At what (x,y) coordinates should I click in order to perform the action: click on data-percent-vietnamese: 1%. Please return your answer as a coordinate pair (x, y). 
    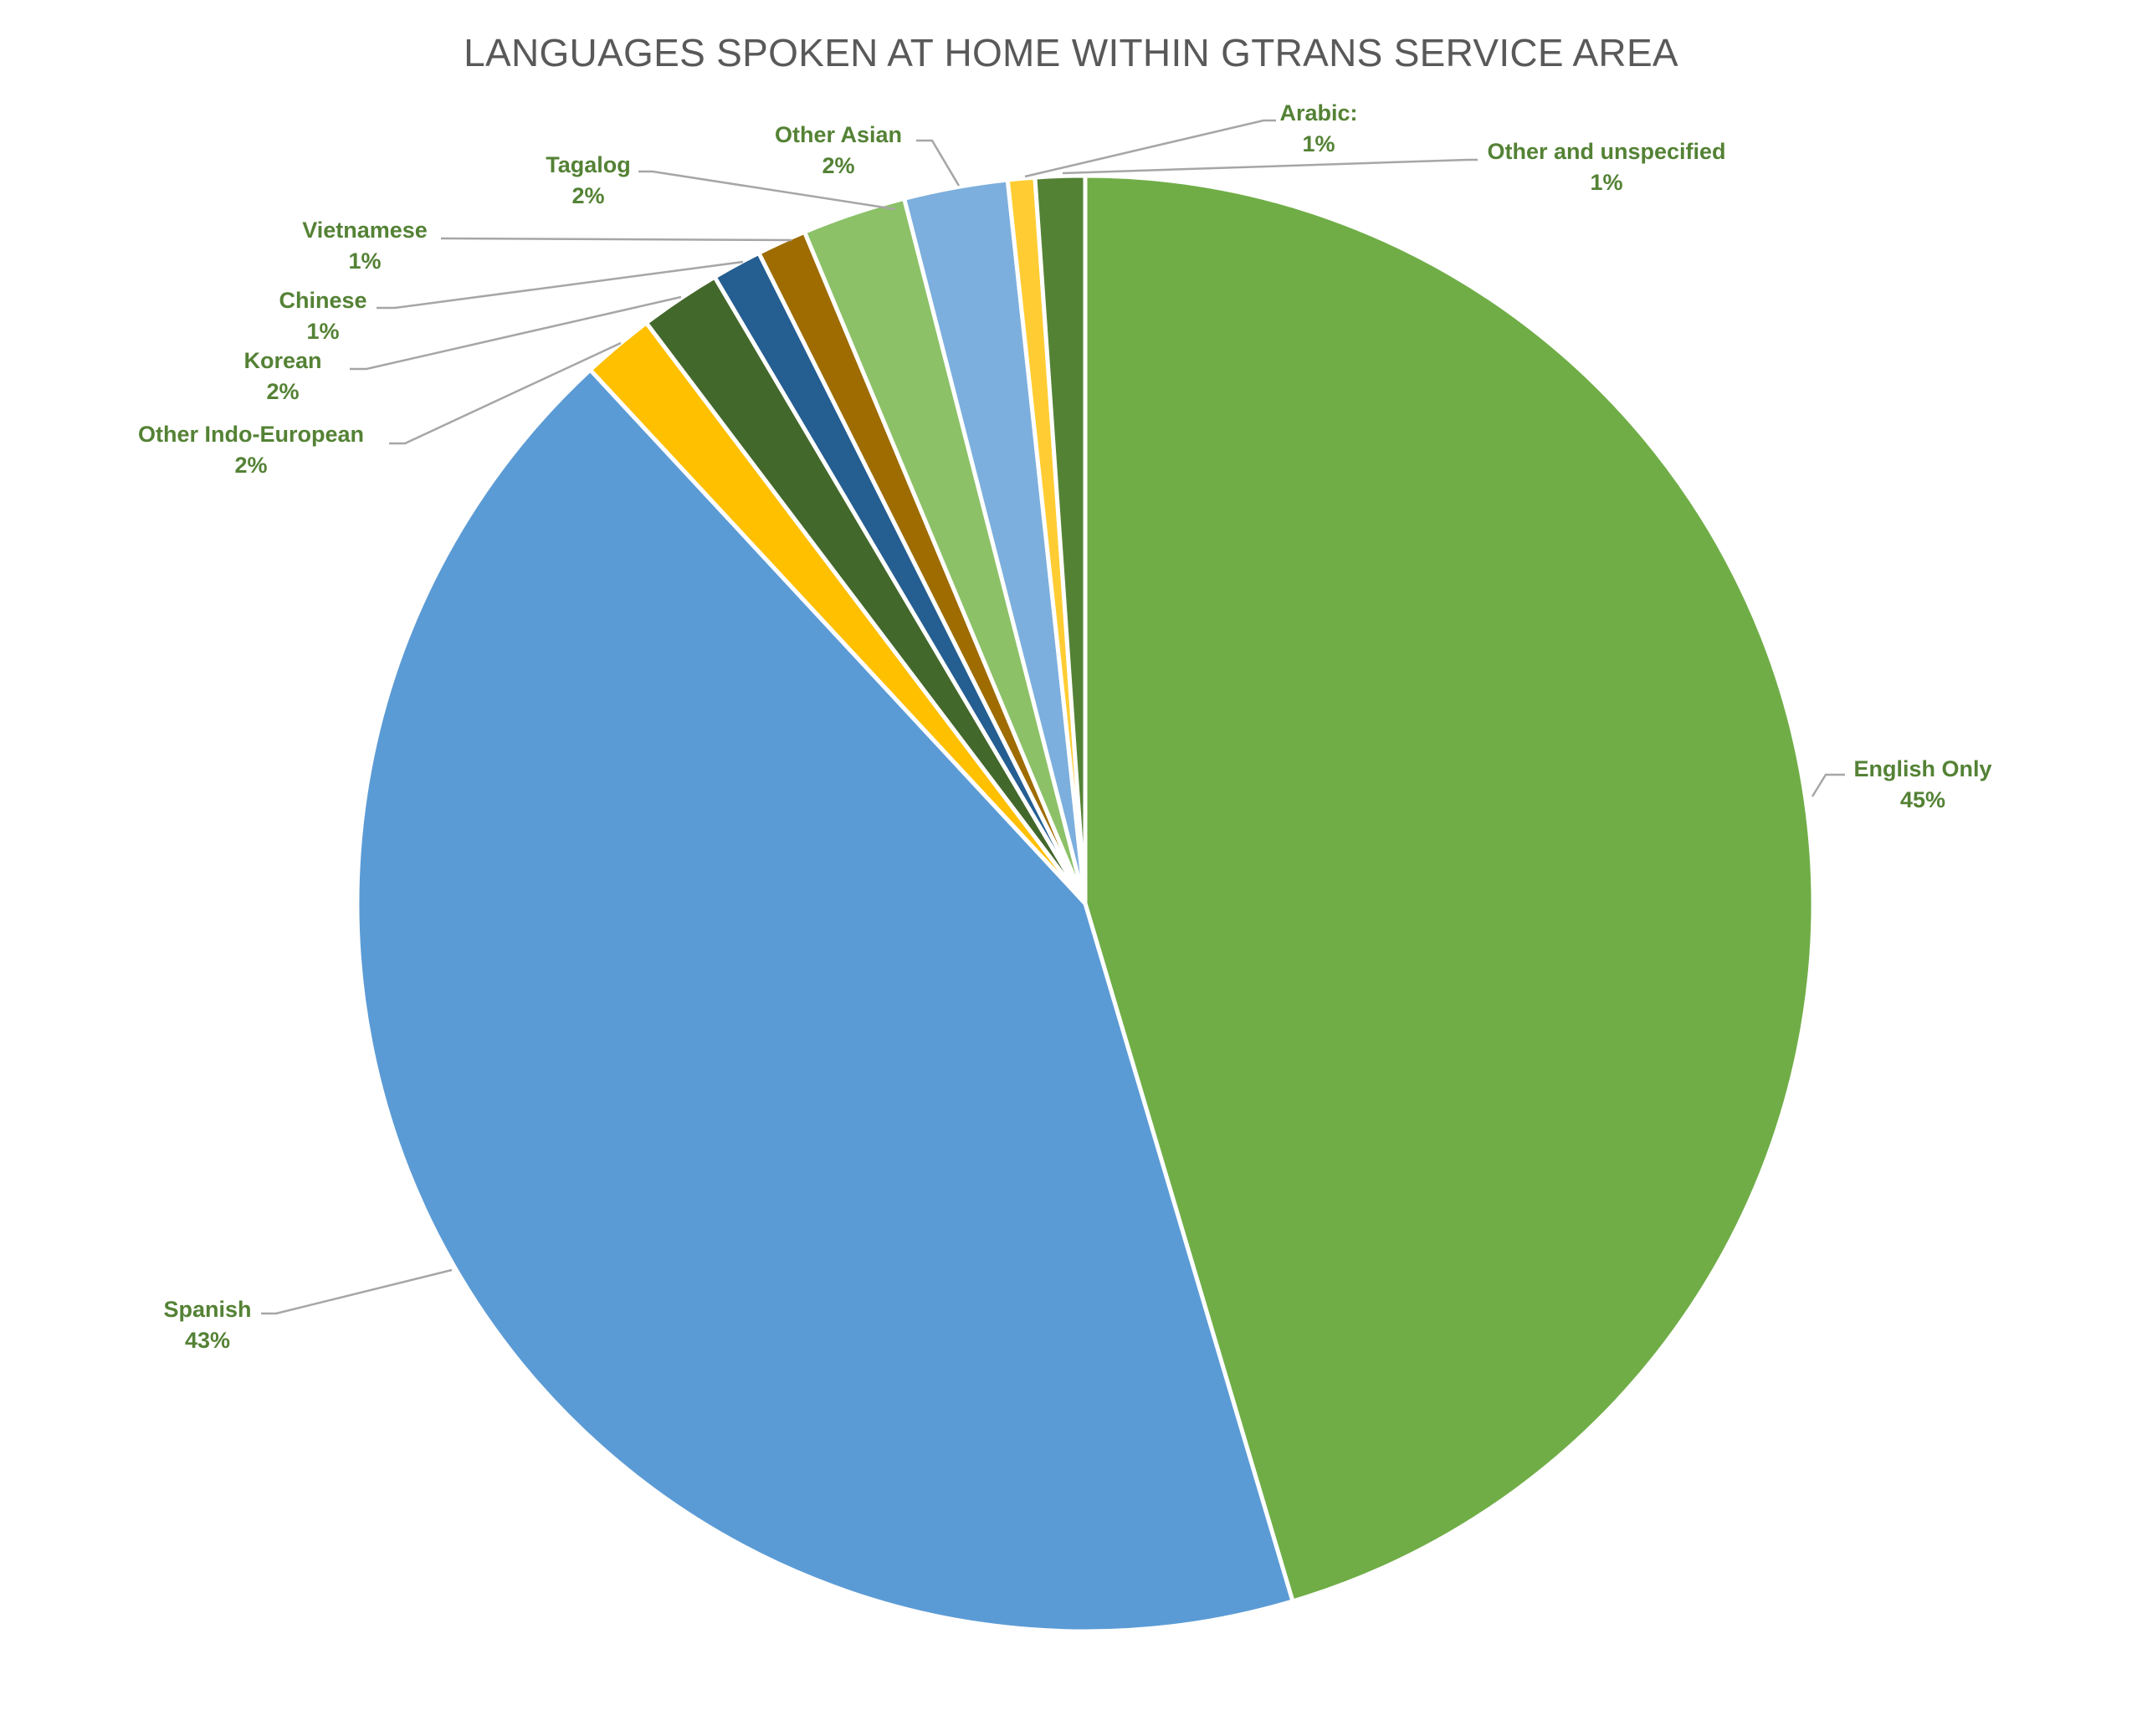
    Looking at the image, I should click on (364, 261).